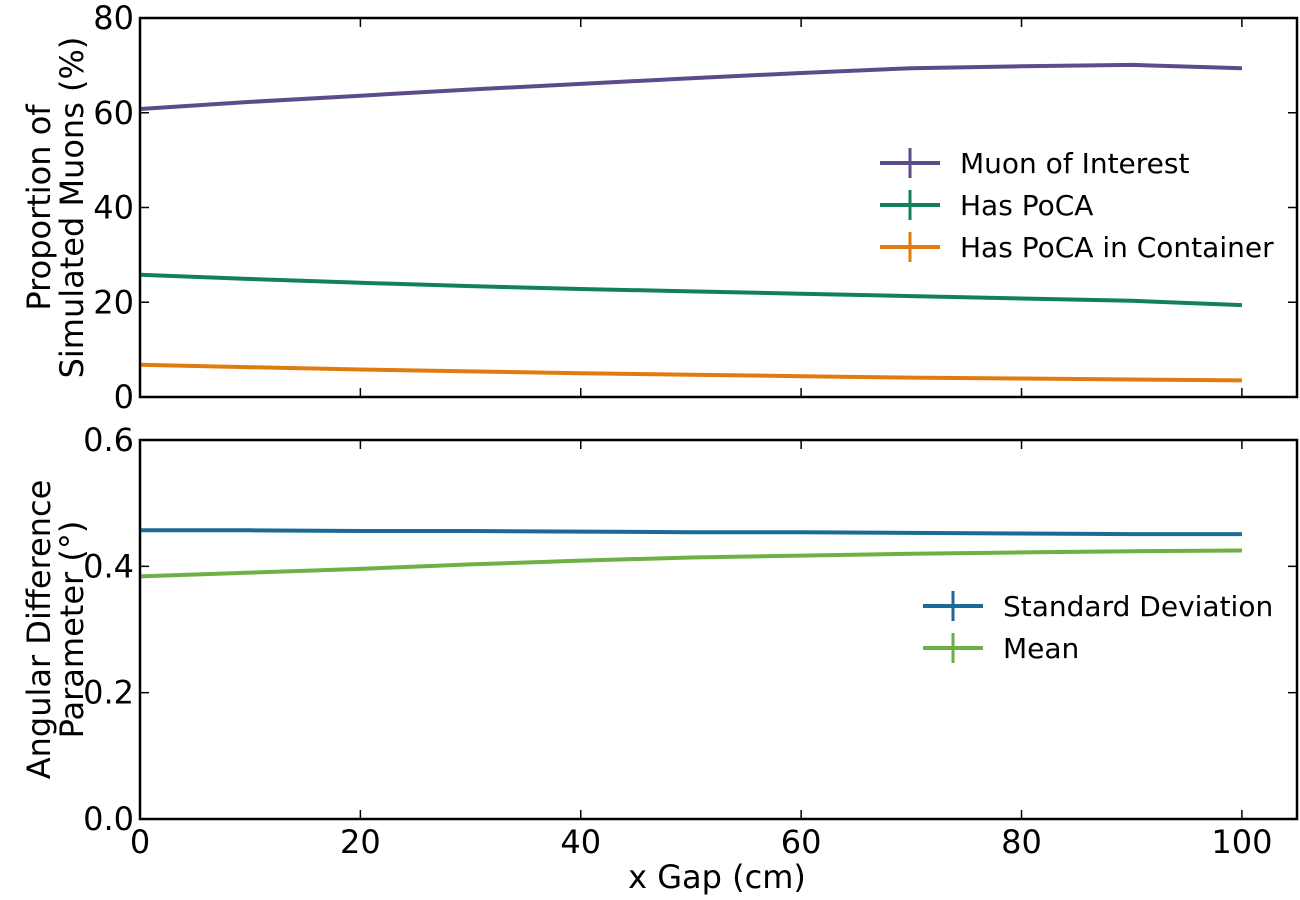  Describe the element at coordinates (1117, 247) in the screenshot. I see `legend-label: Has PoCA in Container` at that location.